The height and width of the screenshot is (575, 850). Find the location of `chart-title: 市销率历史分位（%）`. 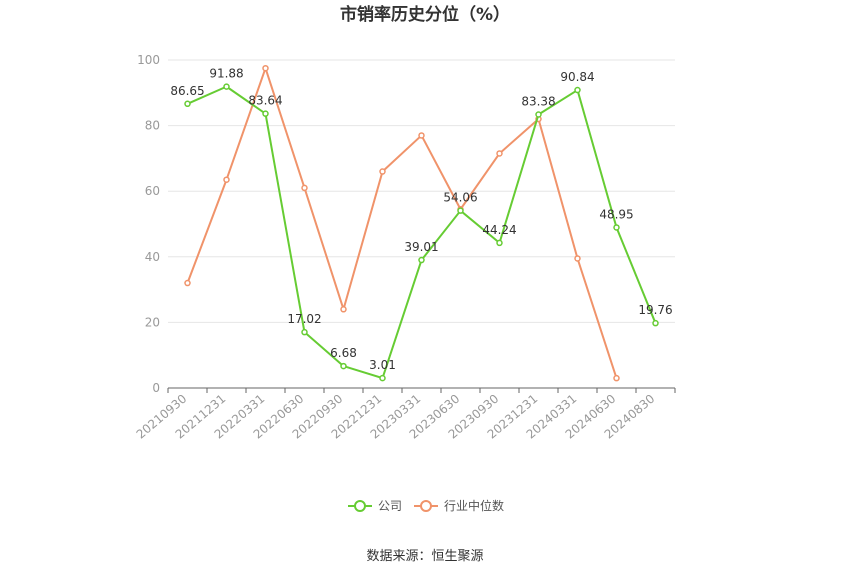

chart-title: 市销率历史分位（%） is located at coordinates (425, 14).